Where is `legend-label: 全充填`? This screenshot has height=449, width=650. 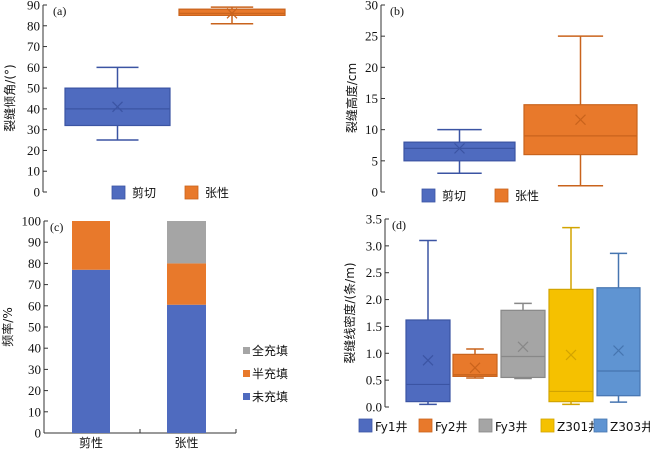 legend-label: 全充填 is located at coordinates (270, 350).